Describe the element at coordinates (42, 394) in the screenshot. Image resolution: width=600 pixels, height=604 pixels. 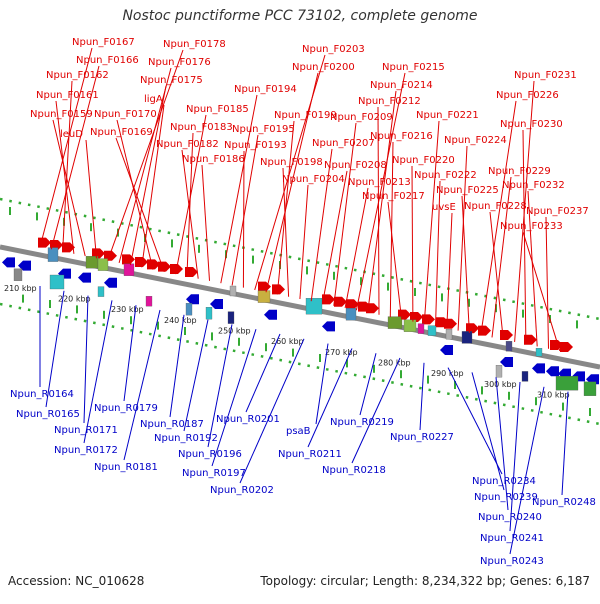
I see `reverse-gene-label: Npun_R0164` at that location.